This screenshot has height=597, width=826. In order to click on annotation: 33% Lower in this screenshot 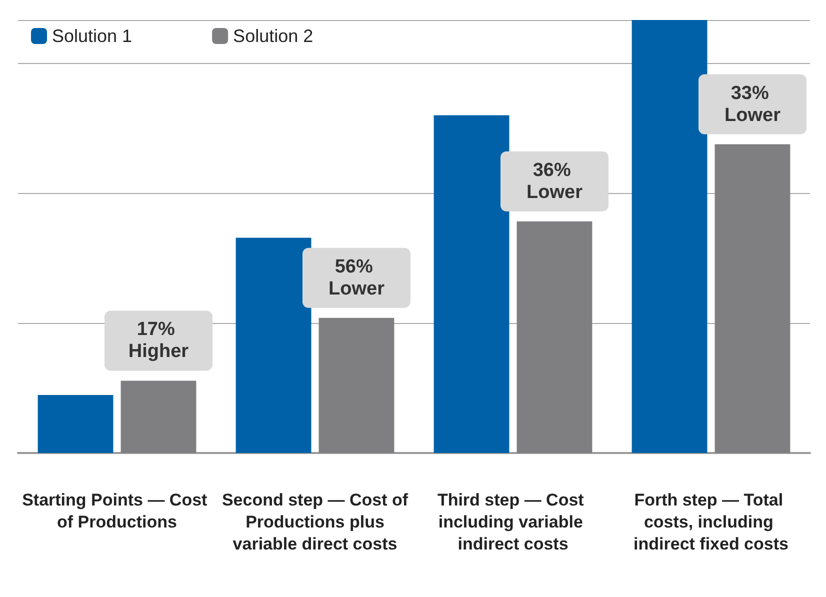, I will do `click(753, 104)`.